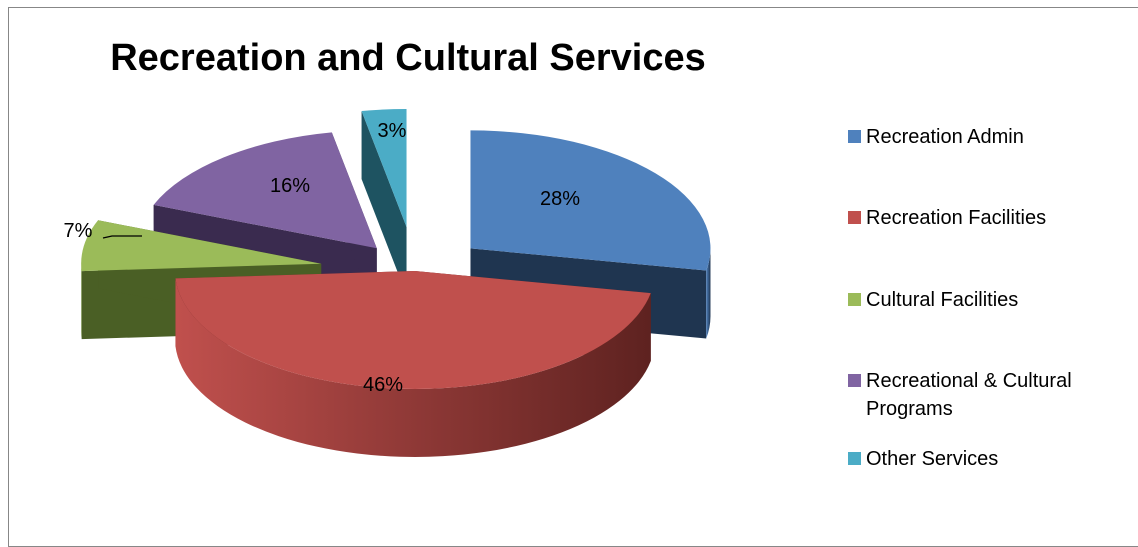 This screenshot has height=547, width=1138. What do you see at coordinates (945, 137) in the screenshot?
I see `legend-label: Recreation Admin` at bounding box center [945, 137].